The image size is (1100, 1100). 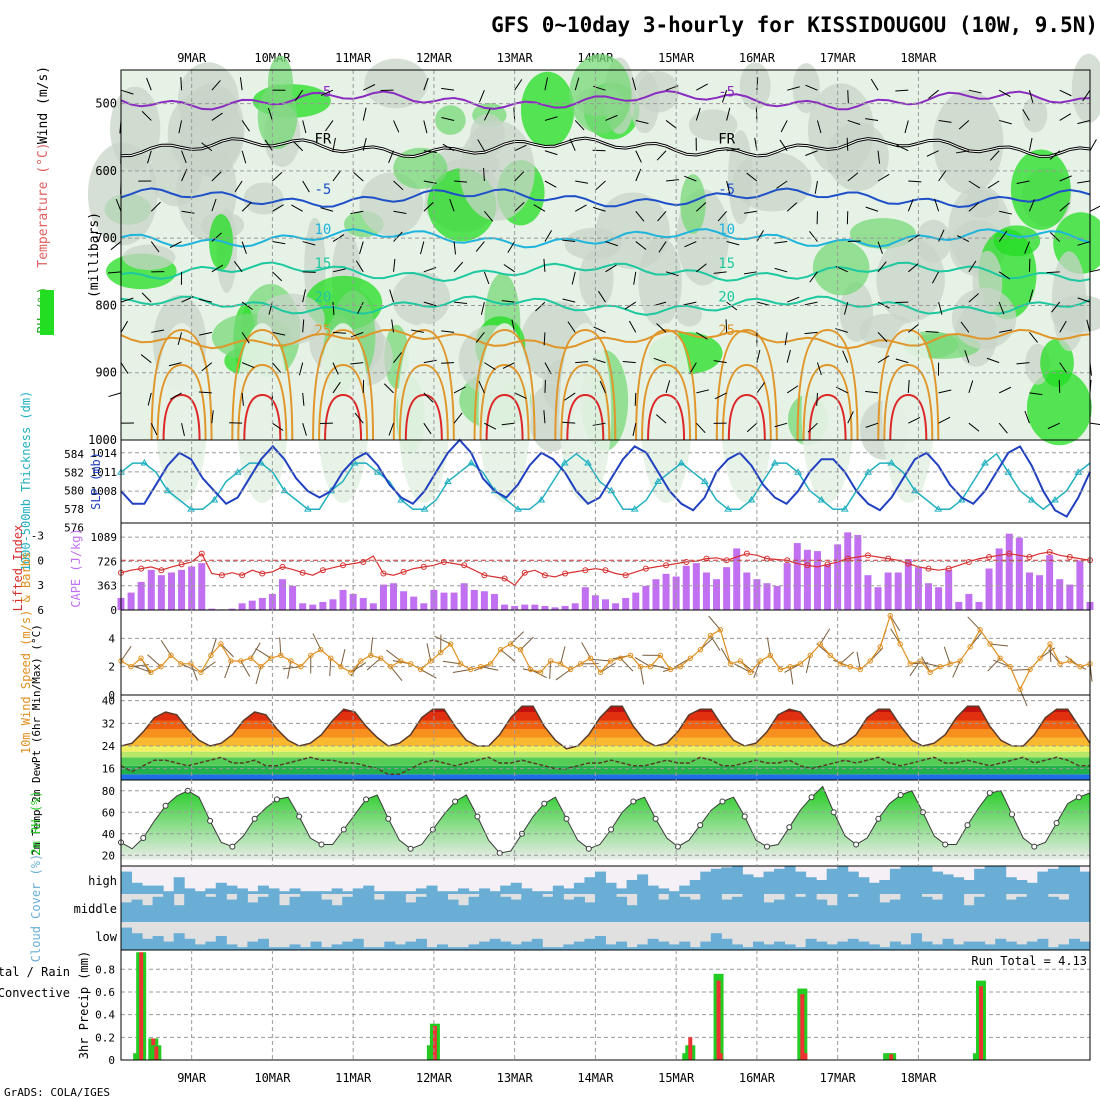 I want to click on panel-frame, so click(x=605, y=566).